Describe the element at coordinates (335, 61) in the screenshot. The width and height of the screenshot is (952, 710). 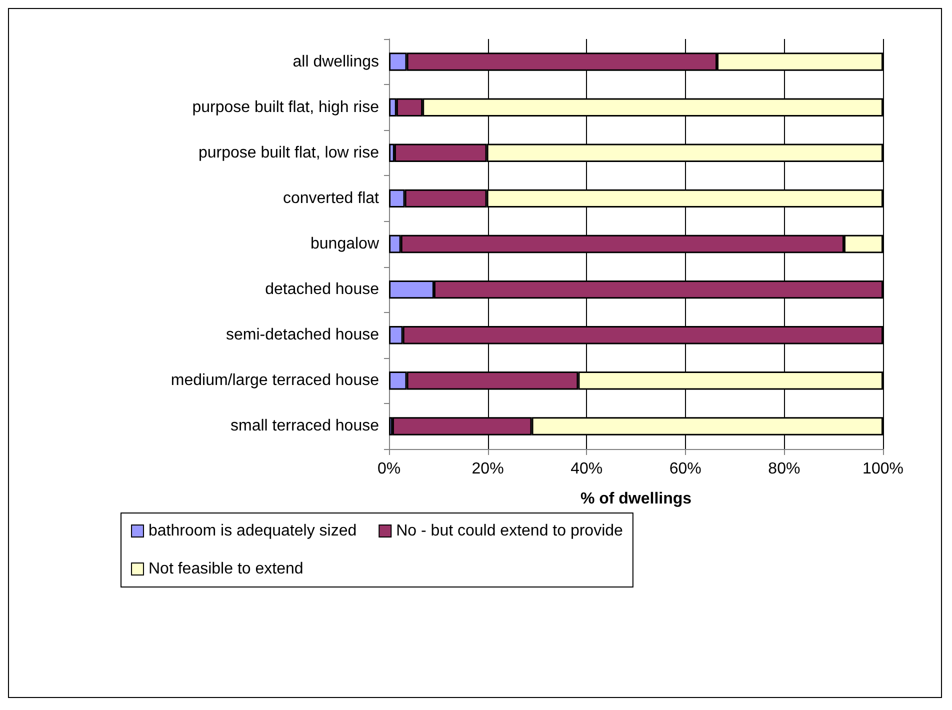
I see `y-tick-label: all dwellings` at that location.